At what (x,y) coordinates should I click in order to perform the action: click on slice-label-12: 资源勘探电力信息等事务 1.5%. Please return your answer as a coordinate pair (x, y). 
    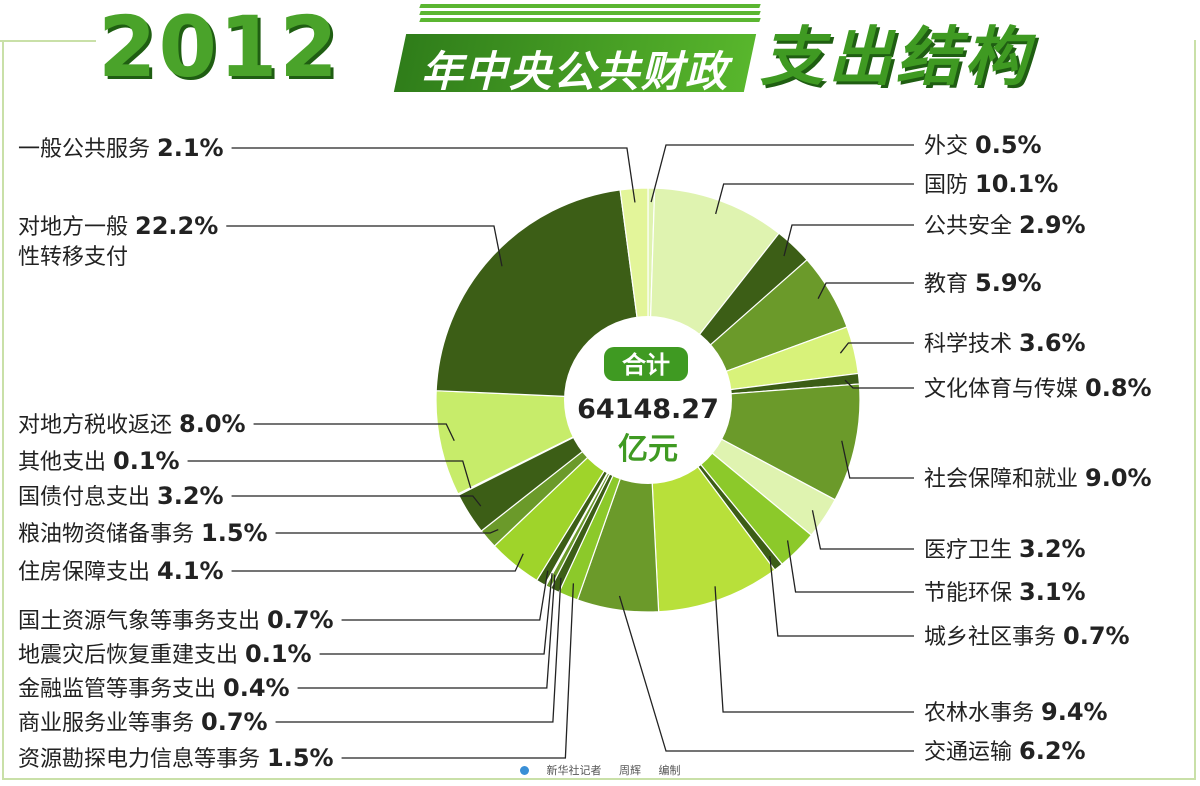
    Looking at the image, I should click on (176, 758).